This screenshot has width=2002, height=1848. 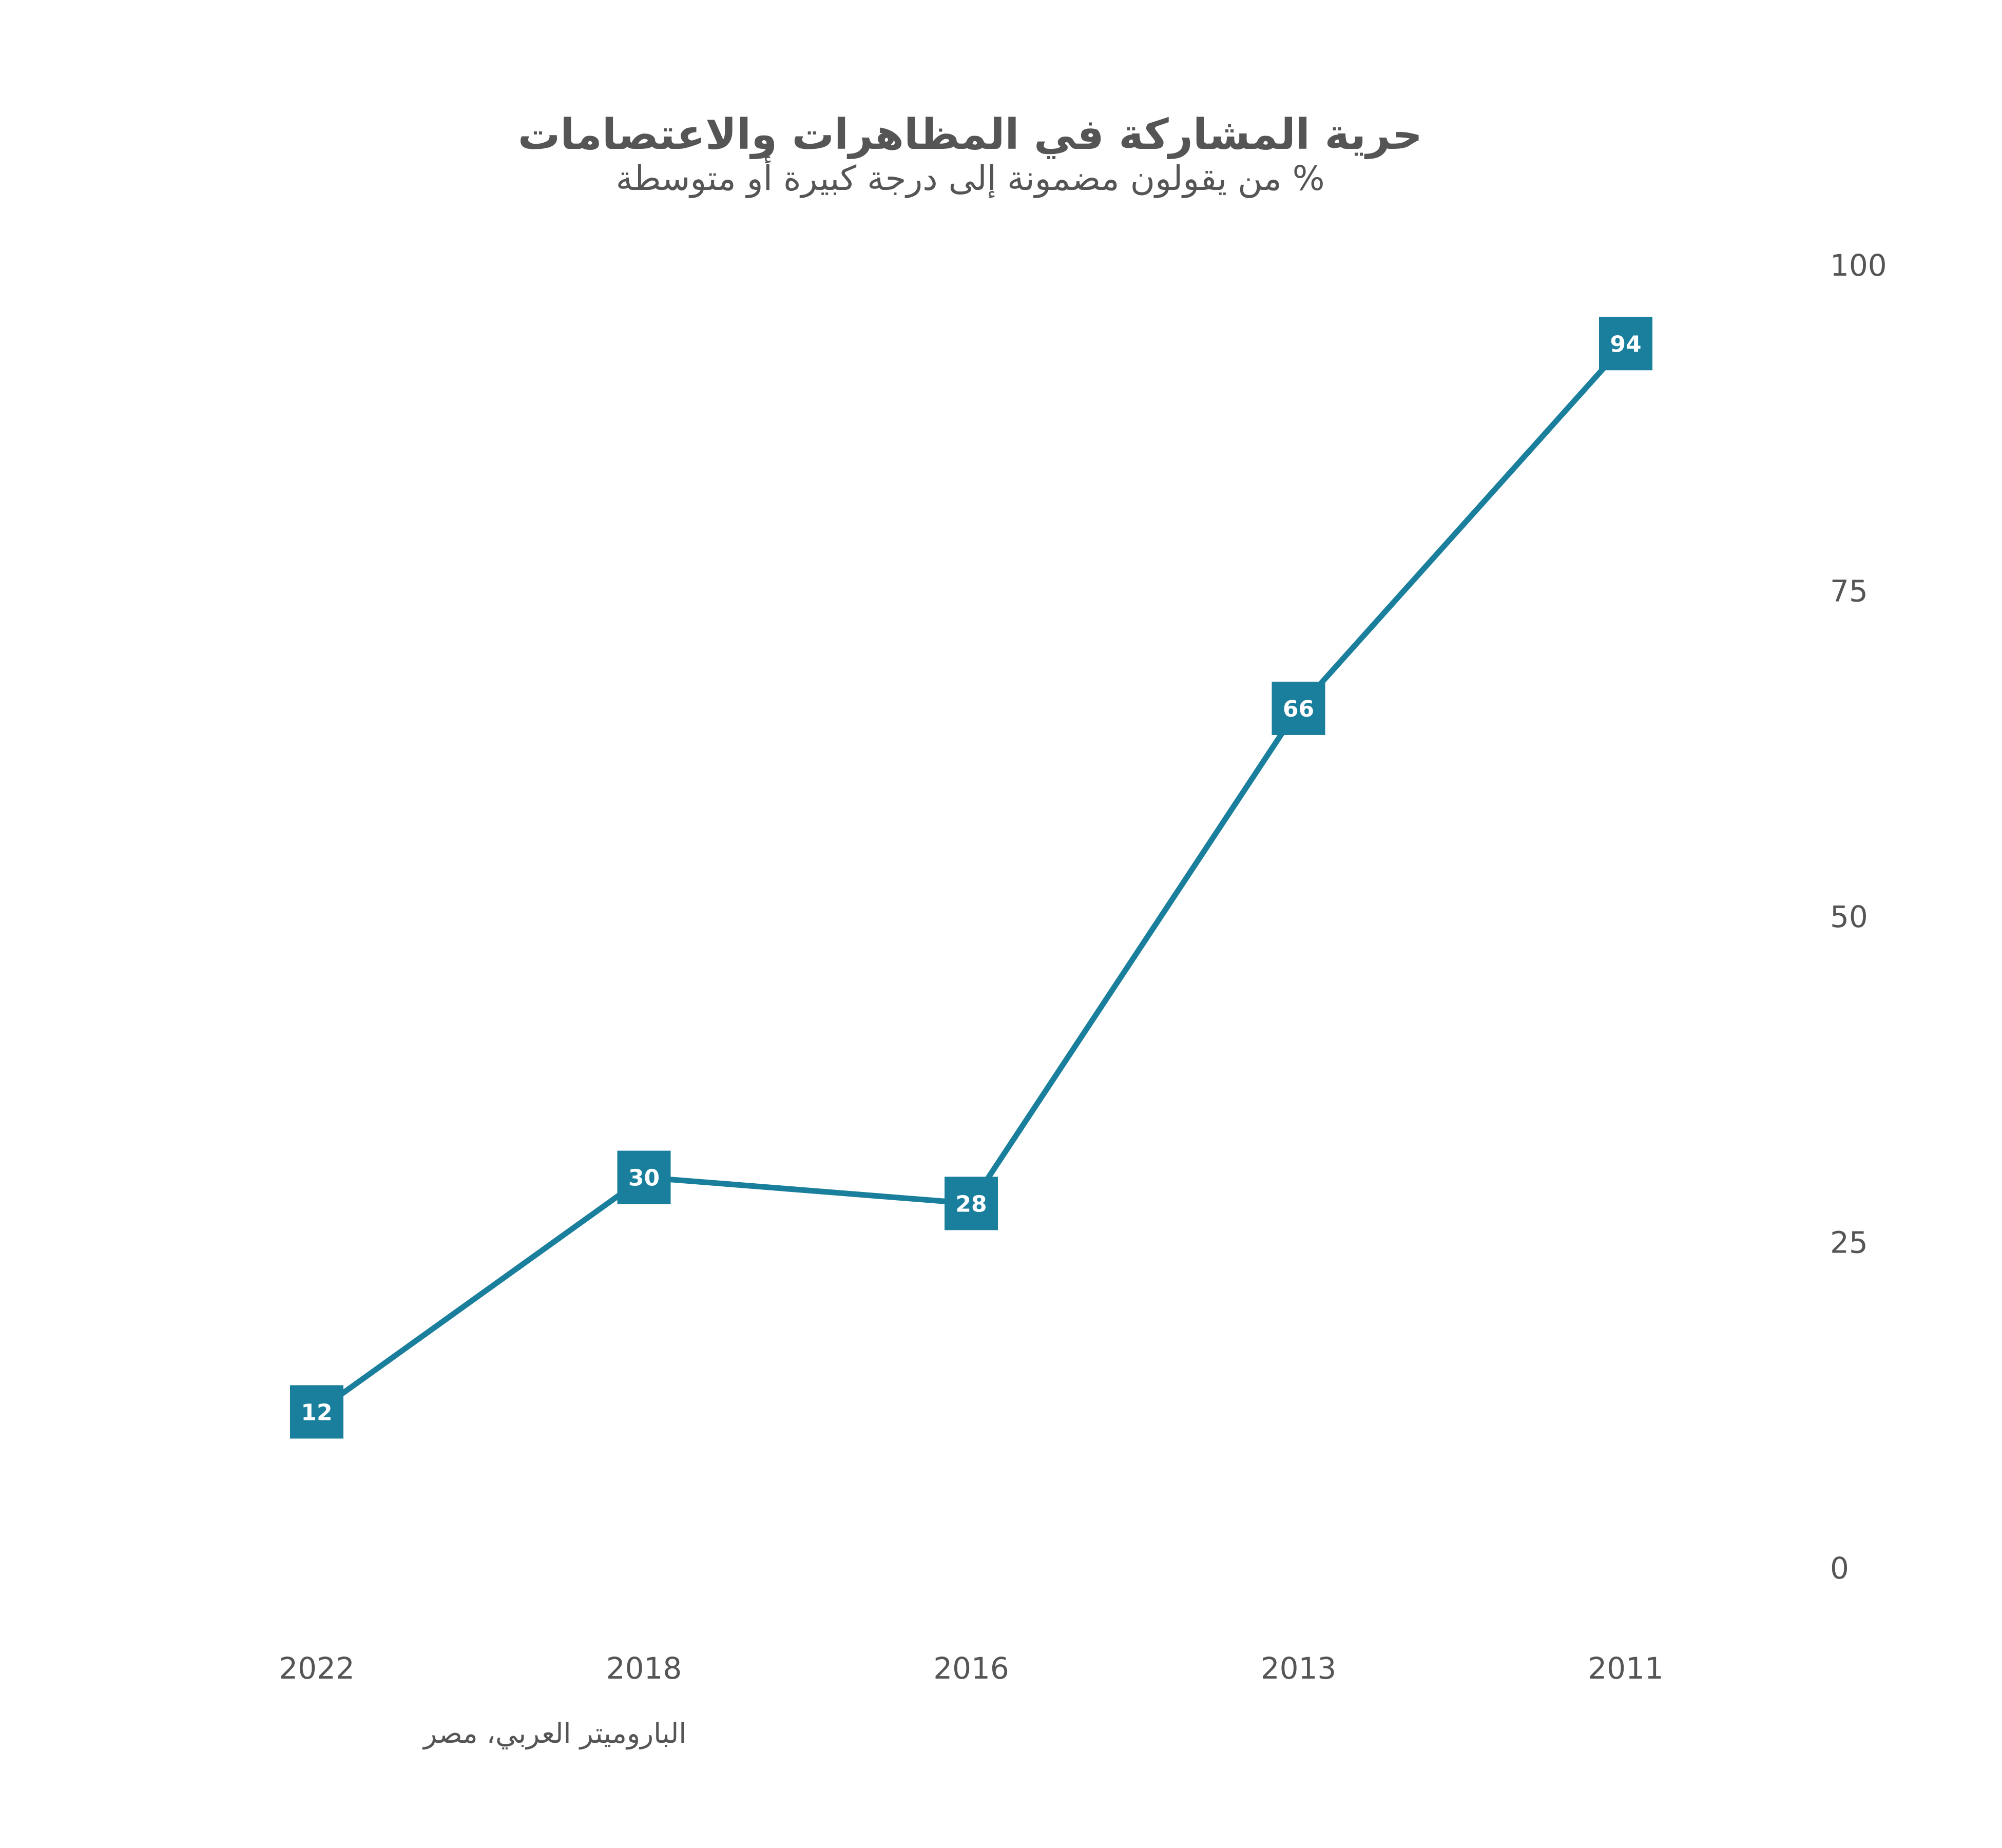 I want to click on data-label: 30, so click(x=644, y=1178).